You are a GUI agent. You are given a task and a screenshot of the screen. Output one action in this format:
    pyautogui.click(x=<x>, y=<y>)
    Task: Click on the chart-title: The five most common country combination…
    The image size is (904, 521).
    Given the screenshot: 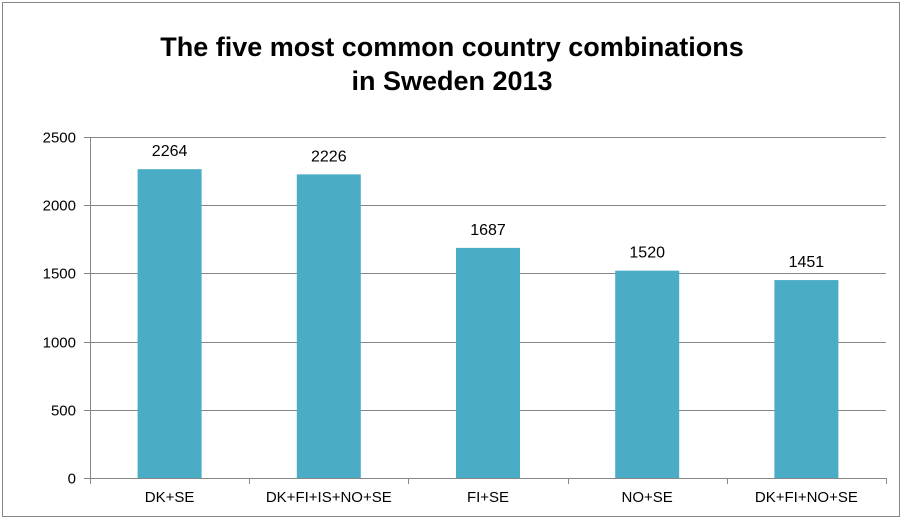 What is the action you would take?
    pyautogui.click(x=452, y=64)
    